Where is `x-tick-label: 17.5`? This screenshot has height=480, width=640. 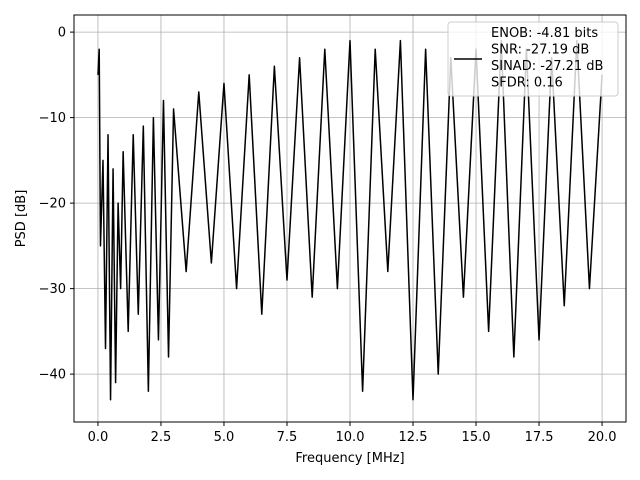
x-tick-label: 17.5 is located at coordinates (539, 437).